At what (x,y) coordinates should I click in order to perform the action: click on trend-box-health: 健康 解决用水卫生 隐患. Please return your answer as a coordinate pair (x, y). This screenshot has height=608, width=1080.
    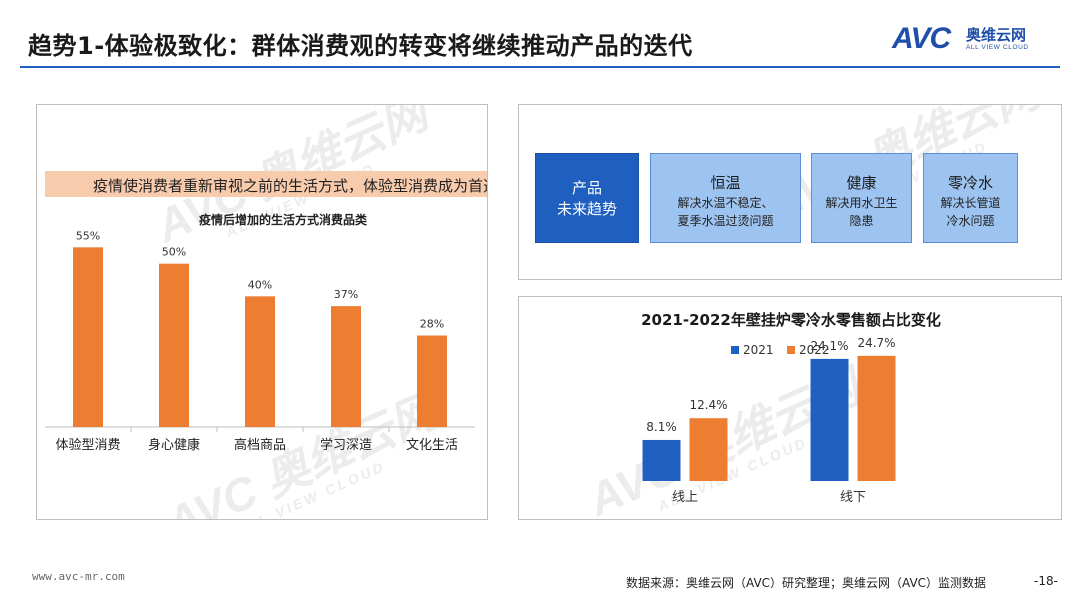
    Looking at the image, I should click on (861, 198).